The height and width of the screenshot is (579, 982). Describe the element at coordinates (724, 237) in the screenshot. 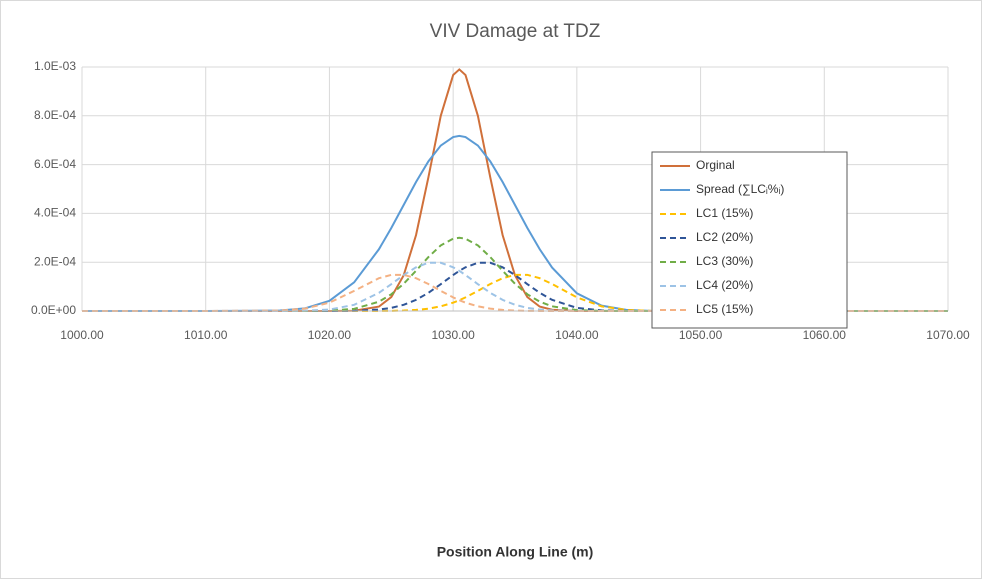

I see `legend-label: LC2 (20%)` at that location.